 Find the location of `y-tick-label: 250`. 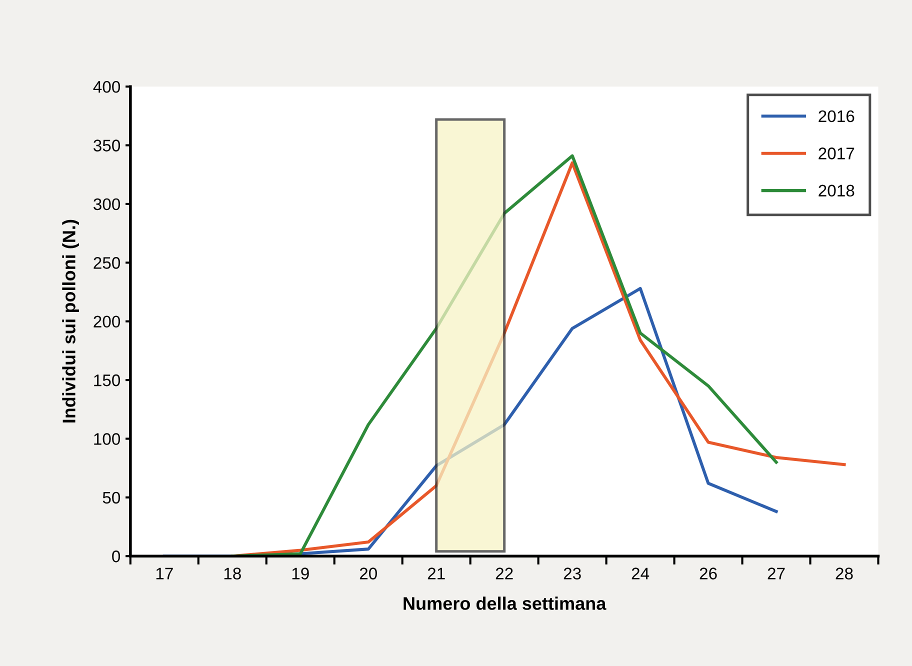

y-tick-label: 250 is located at coordinates (107, 263).